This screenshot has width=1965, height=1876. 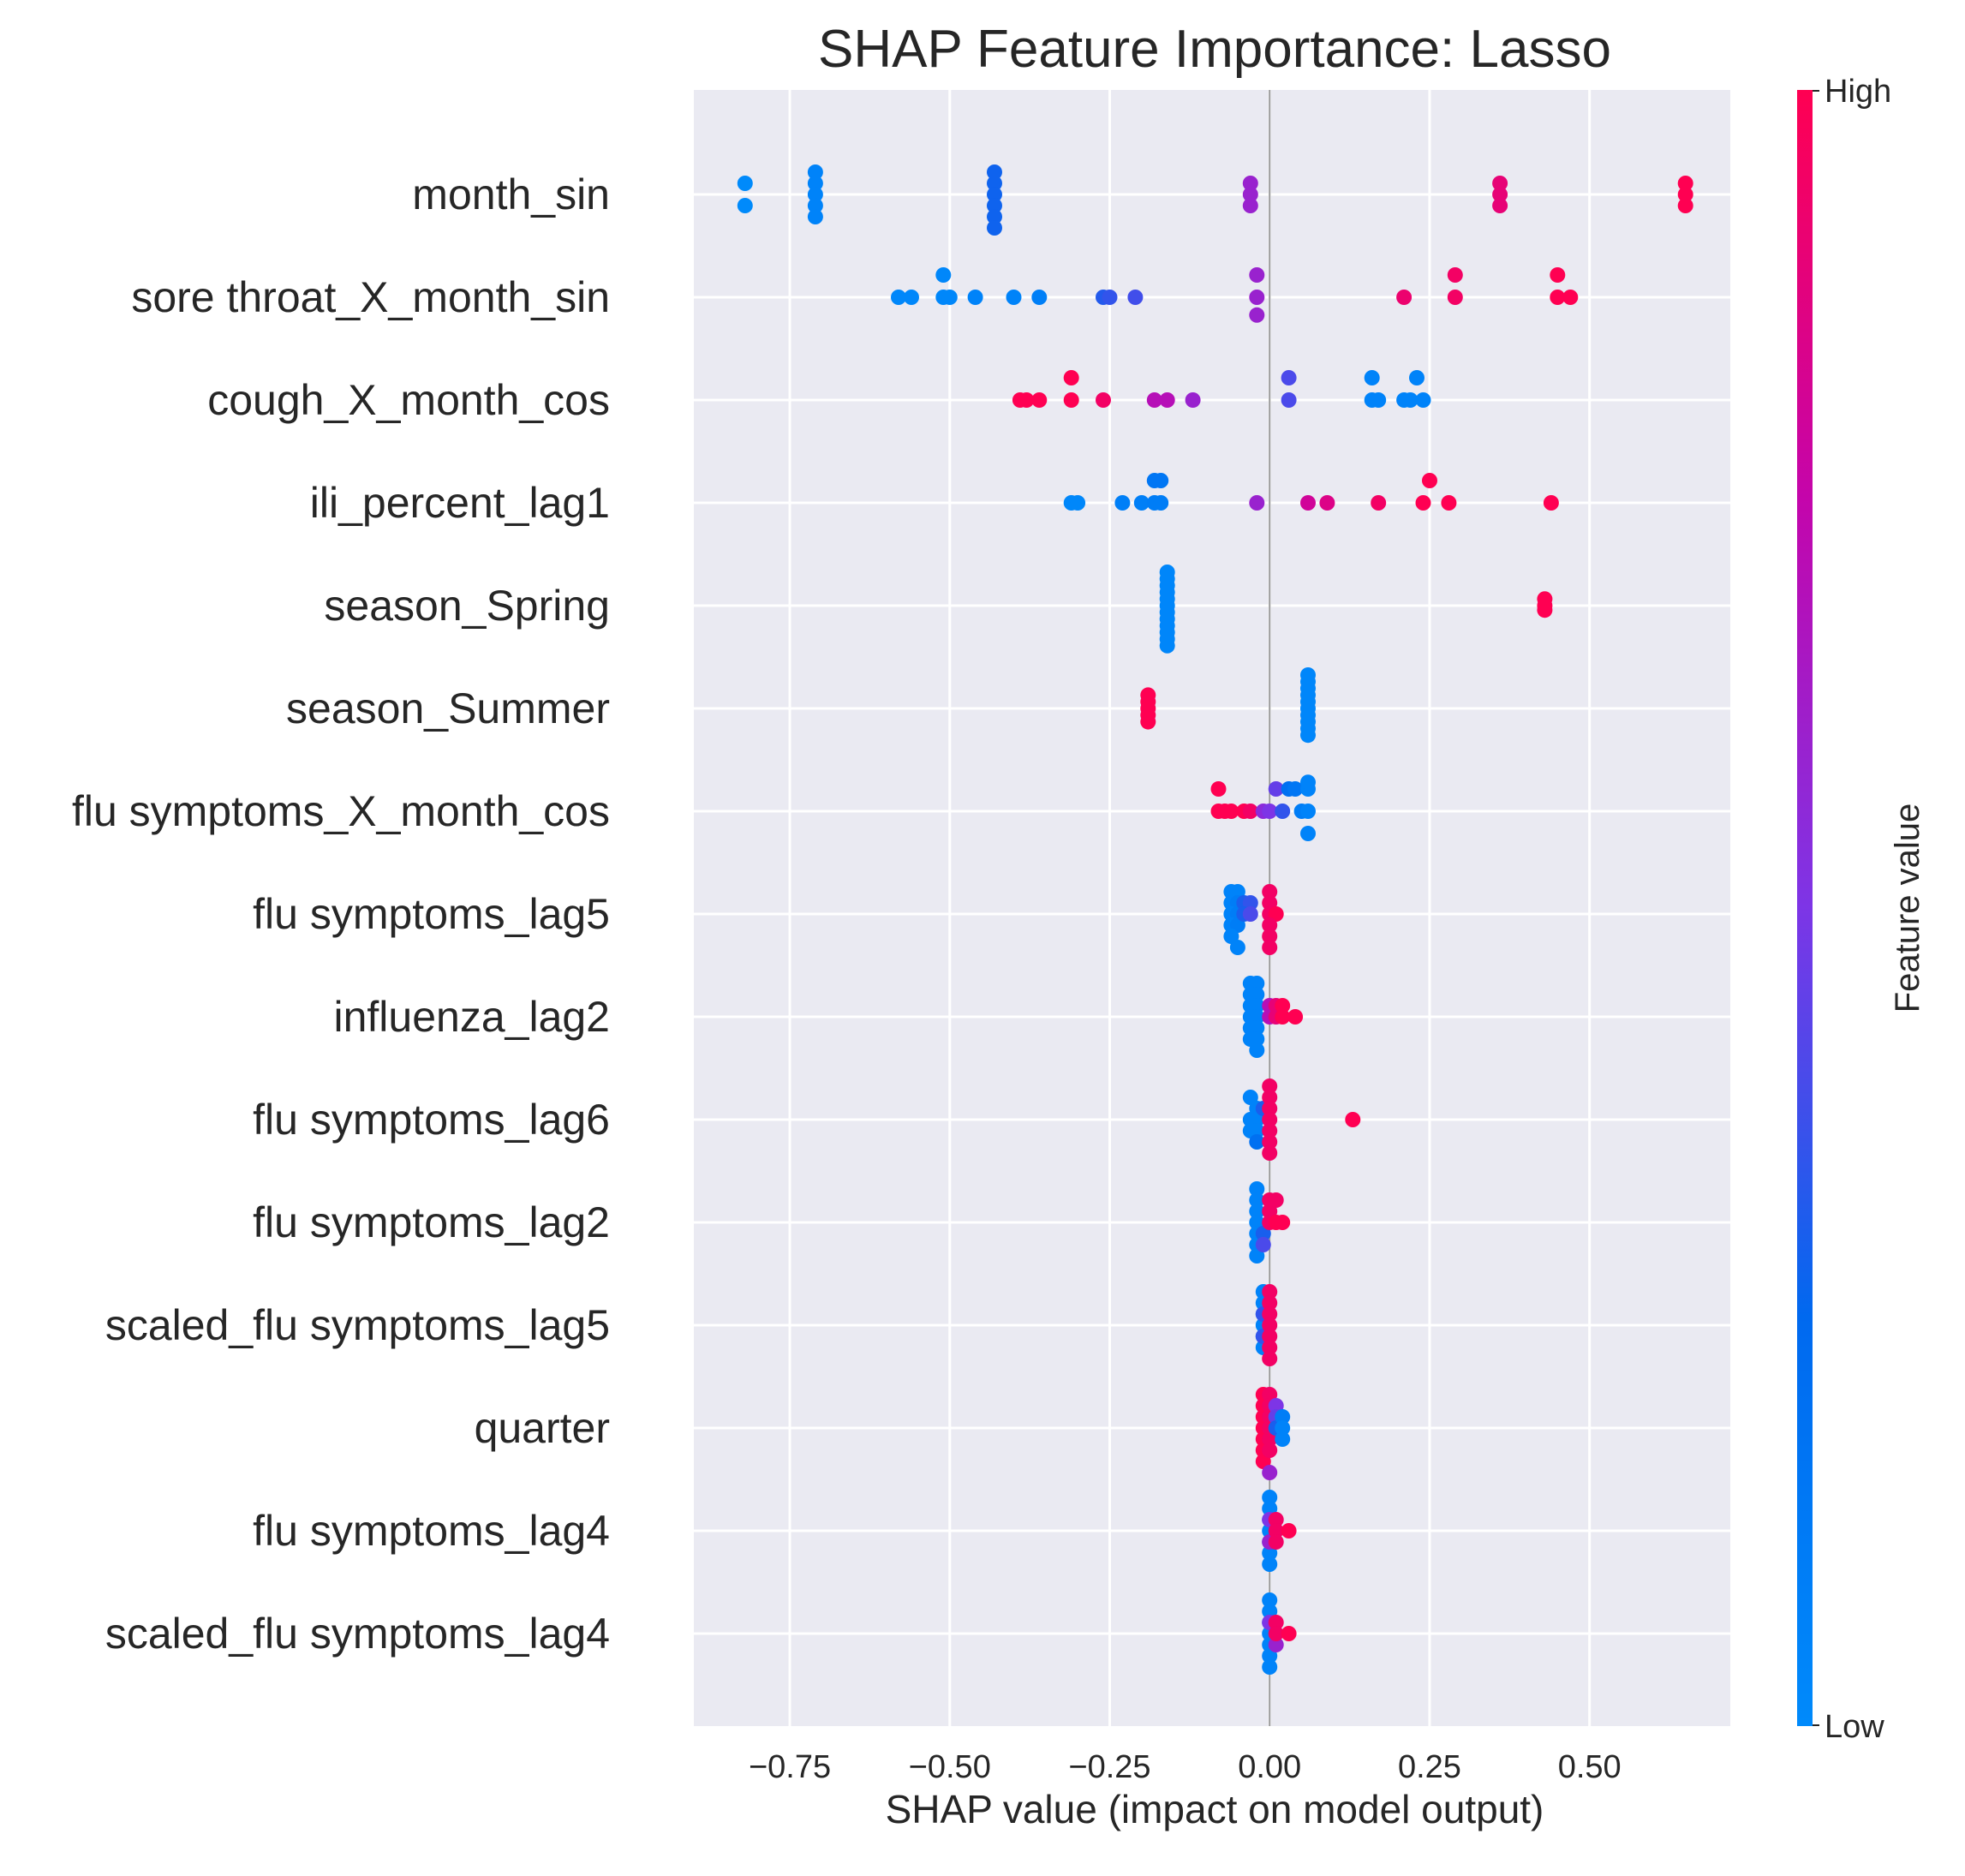 What do you see at coordinates (370, 297) in the screenshot?
I see `feature-label: sore throat_X_month_sin` at bounding box center [370, 297].